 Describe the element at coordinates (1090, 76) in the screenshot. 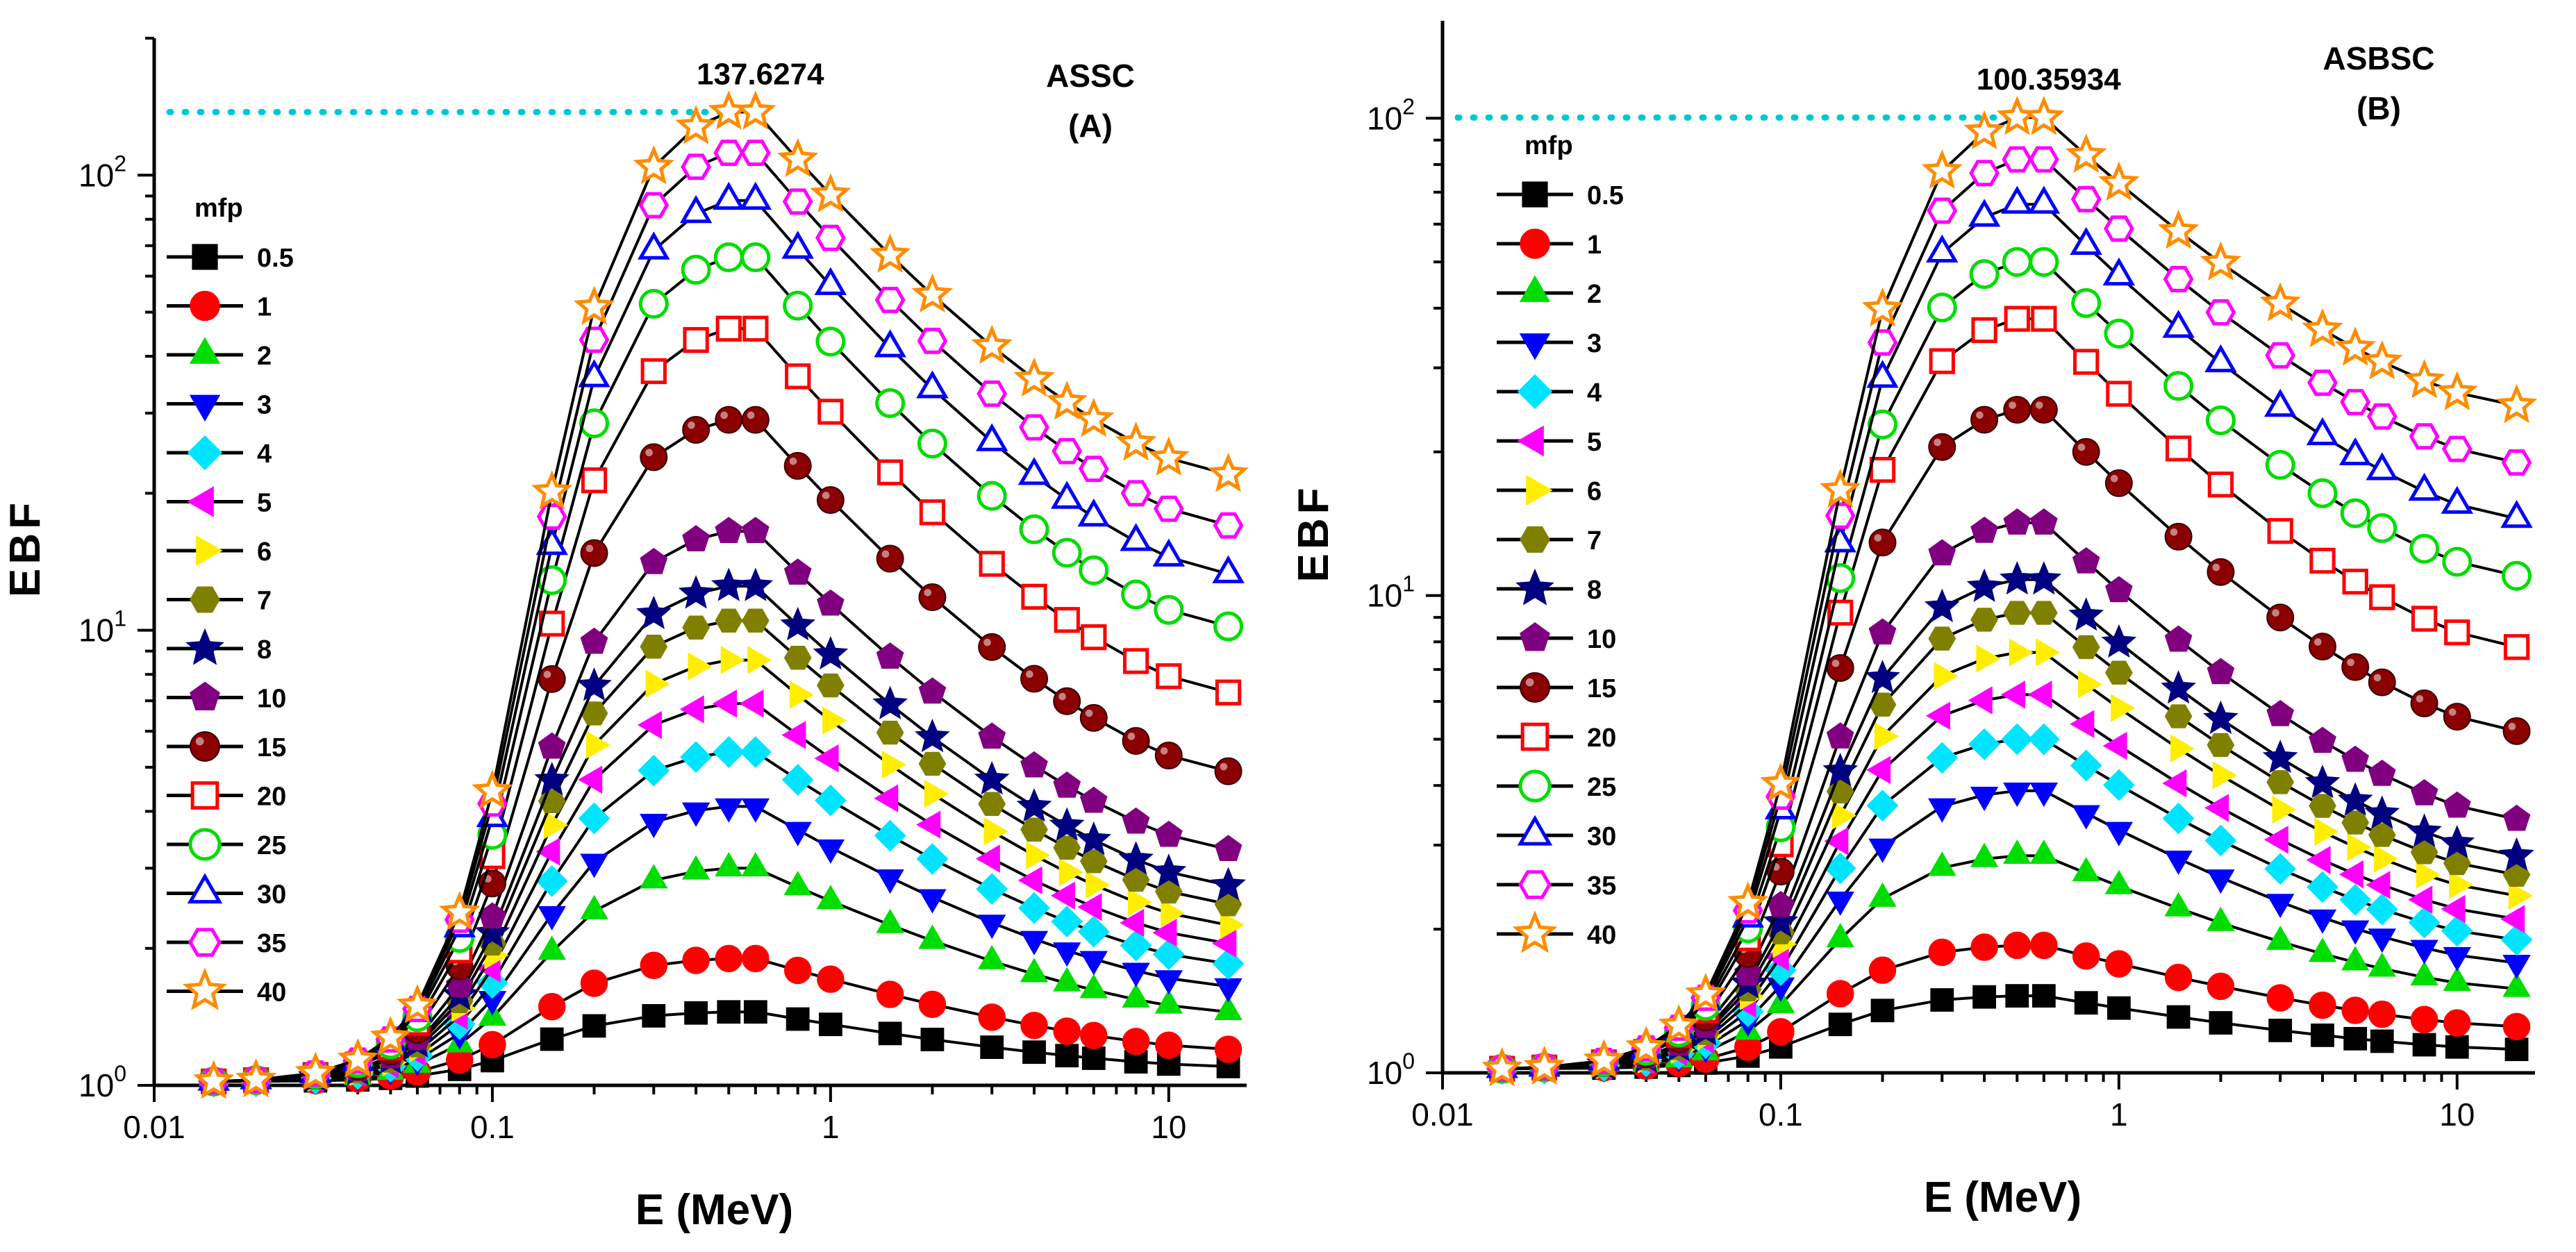

I see `panel-a-title: ASSC` at that location.